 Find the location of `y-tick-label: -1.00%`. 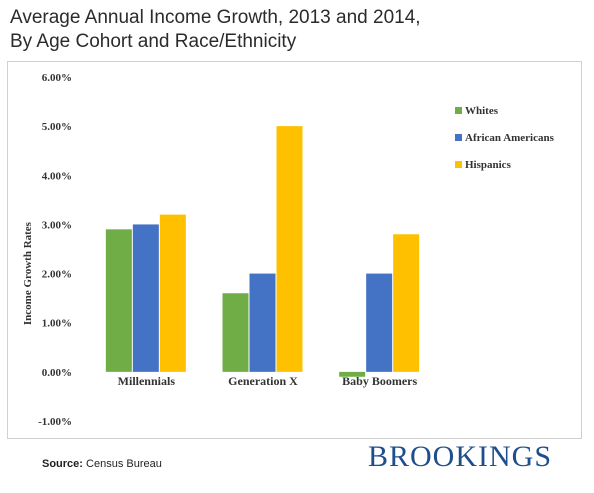

y-tick-label: -1.00% is located at coordinates (55, 422).